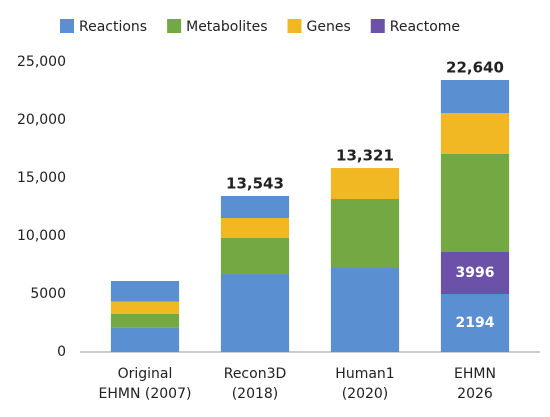 This screenshot has width=550, height=417. What do you see at coordinates (226, 27) in the screenshot?
I see `legend-label: Metabolites` at bounding box center [226, 27].